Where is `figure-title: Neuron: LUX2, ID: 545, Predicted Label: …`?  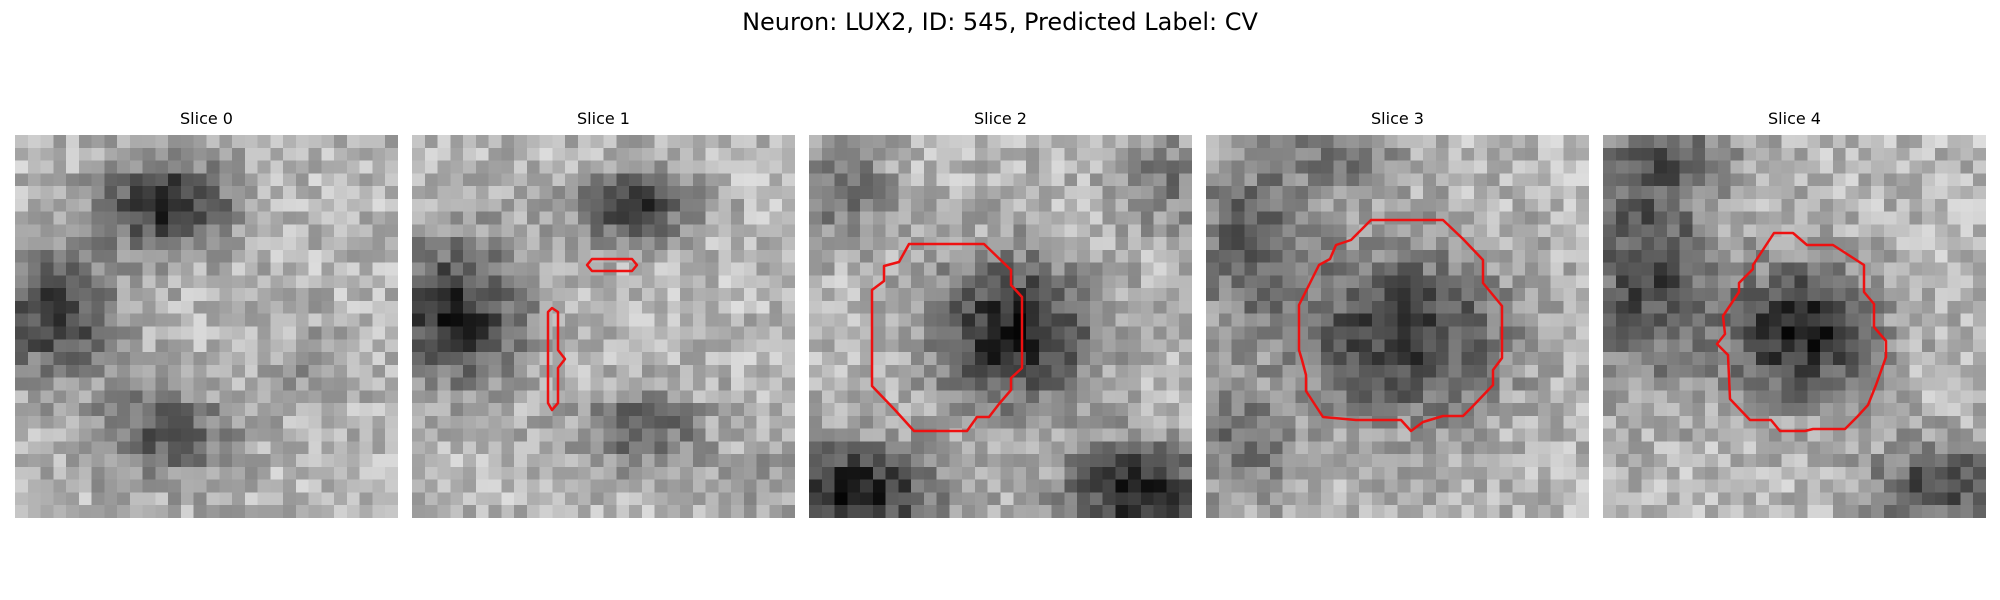 figure-title: Neuron: LUX2, ID: 545, Predicted Label: … is located at coordinates (1000, 22).